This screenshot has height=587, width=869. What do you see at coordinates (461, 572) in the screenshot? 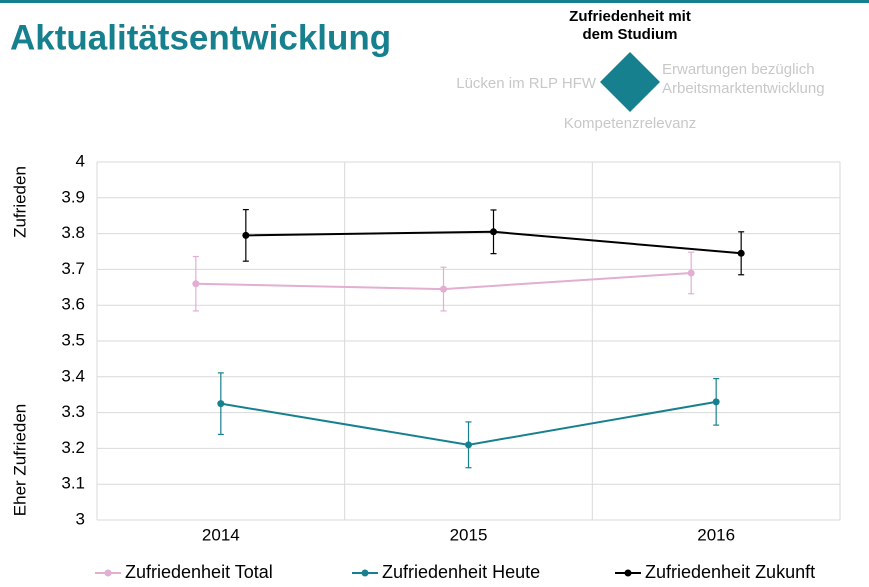
I see `legend-label: Zufriedenheit Heute` at bounding box center [461, 572].